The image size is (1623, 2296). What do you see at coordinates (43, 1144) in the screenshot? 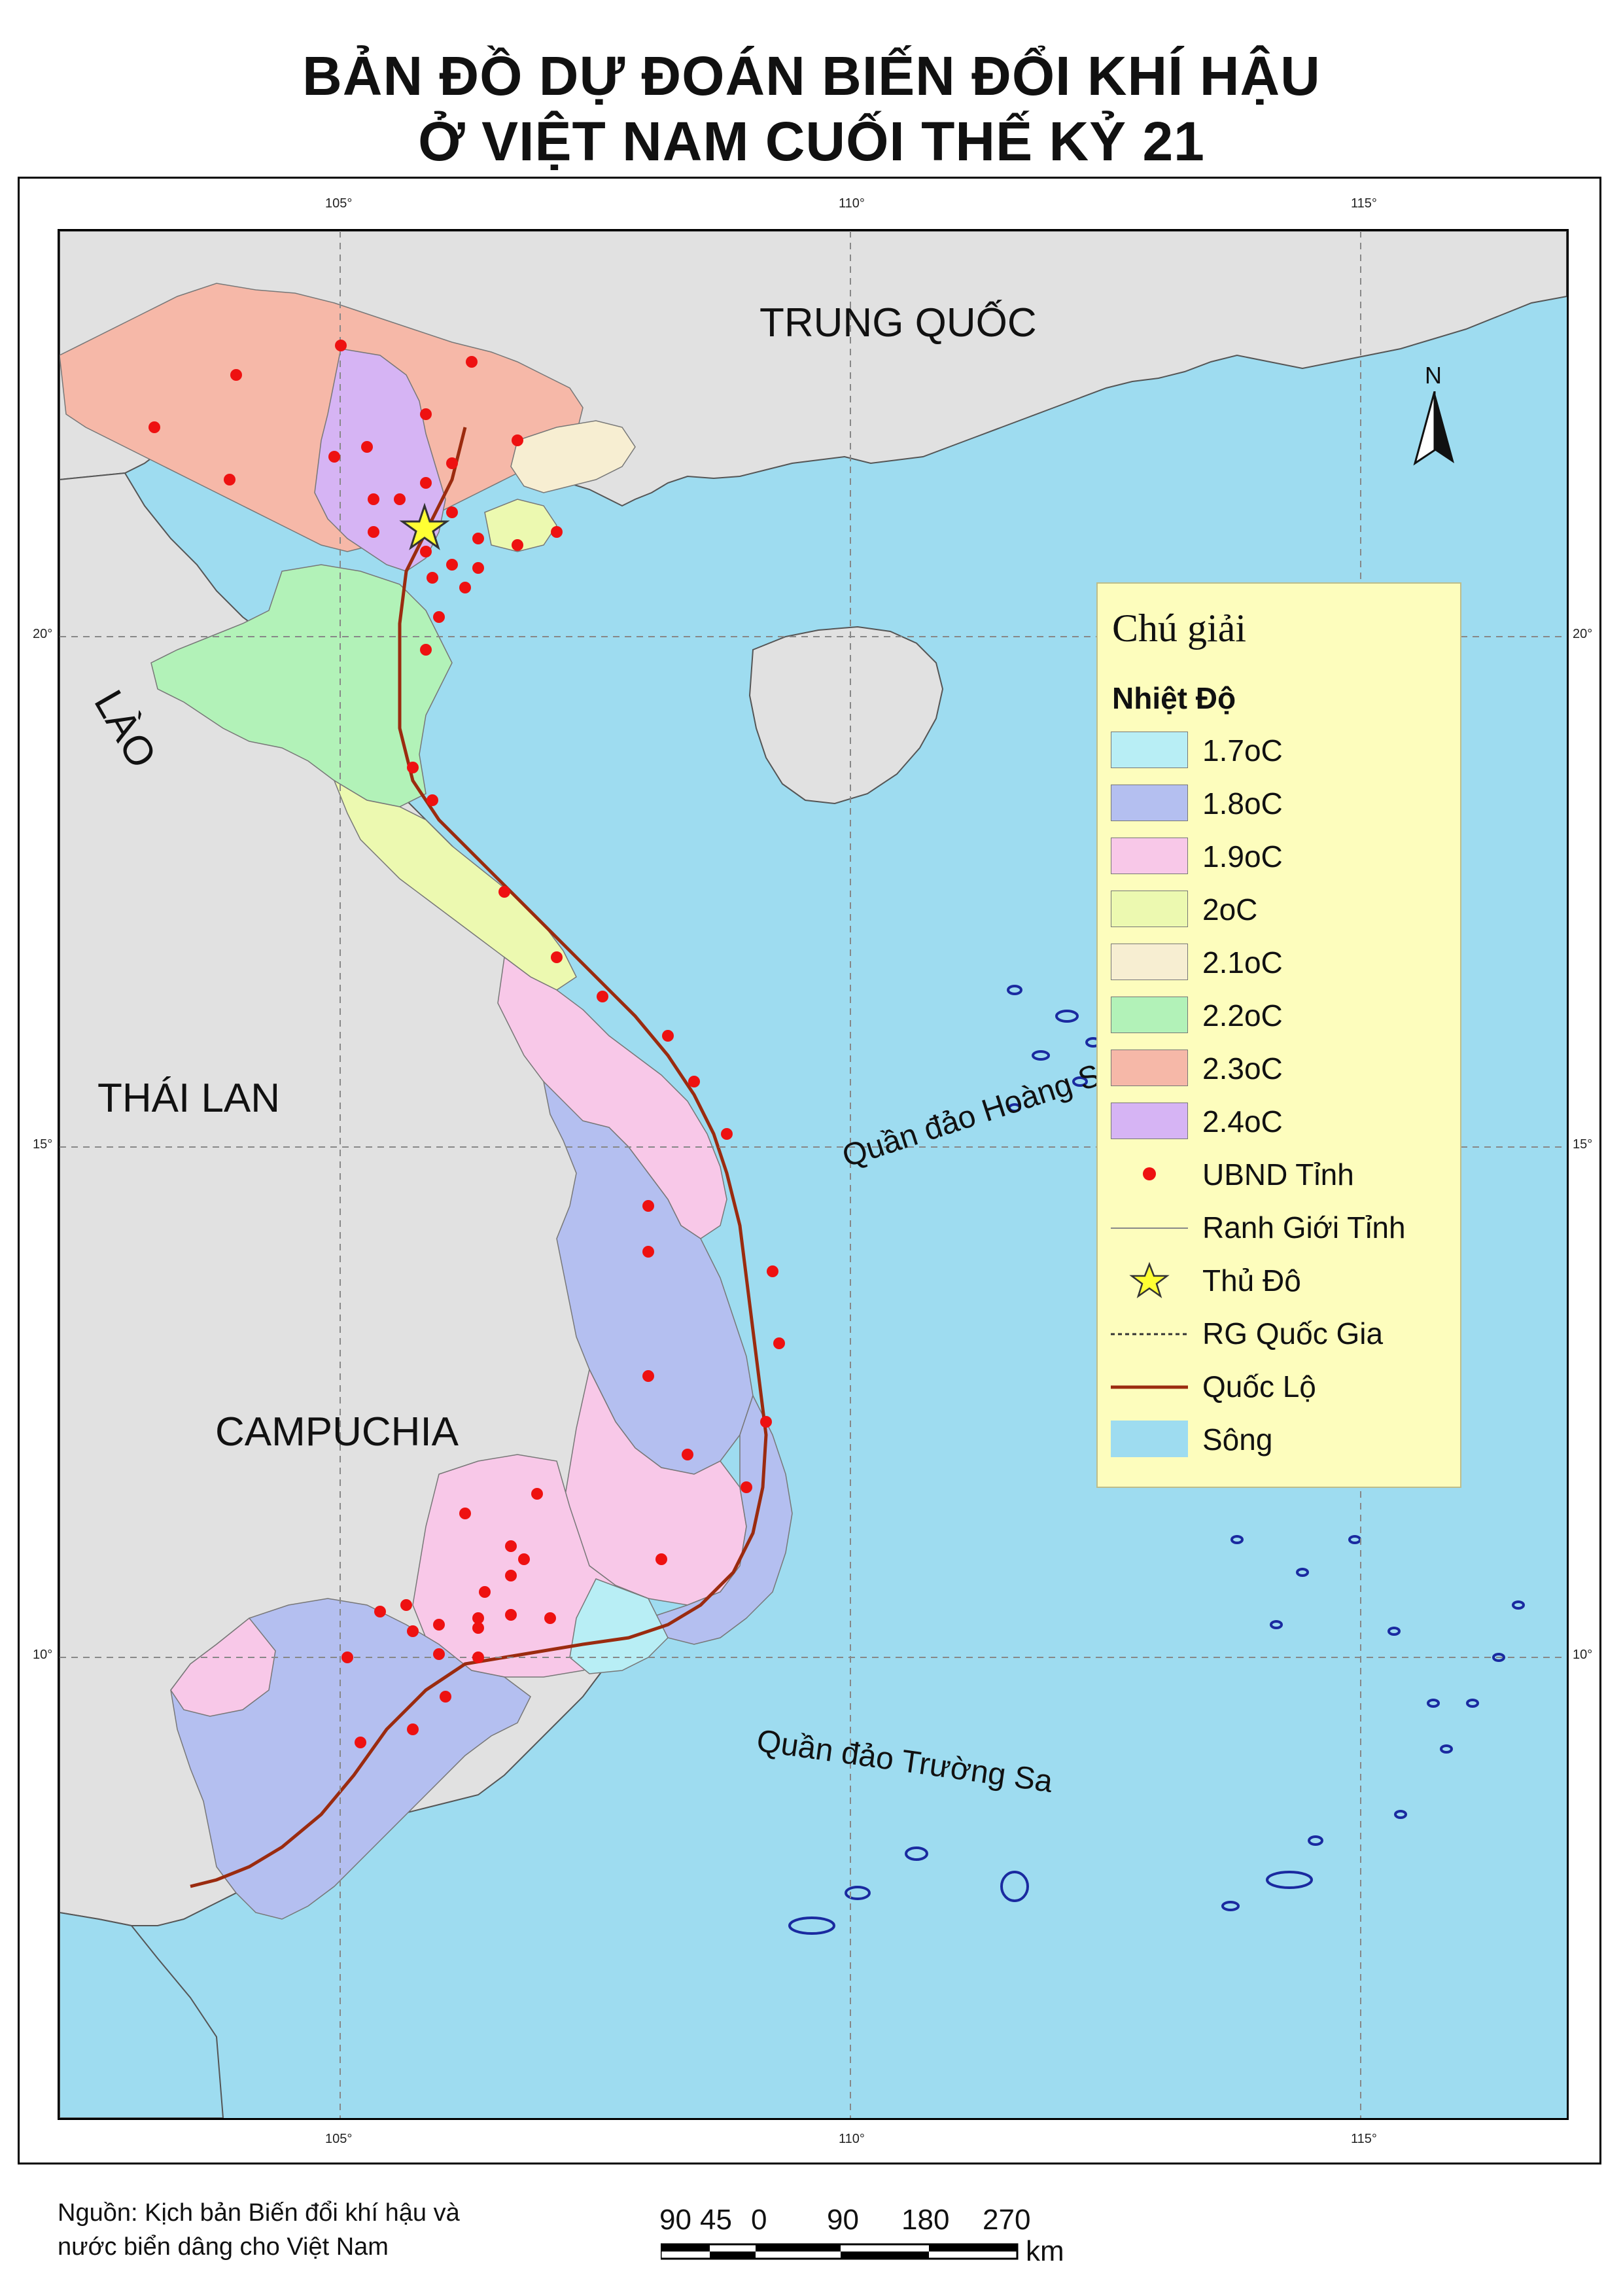
I see `lat-label-15-left: 15°` at bounding box center [43, 1144].